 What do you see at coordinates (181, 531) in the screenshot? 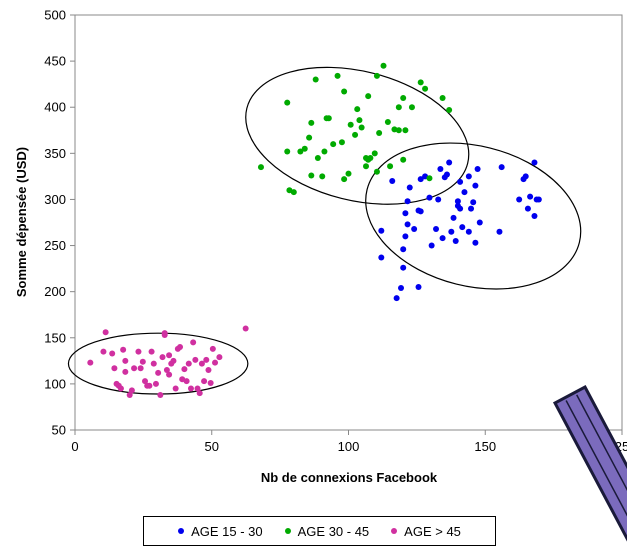
I see `legend-marker` at bounding box center [181, 531].